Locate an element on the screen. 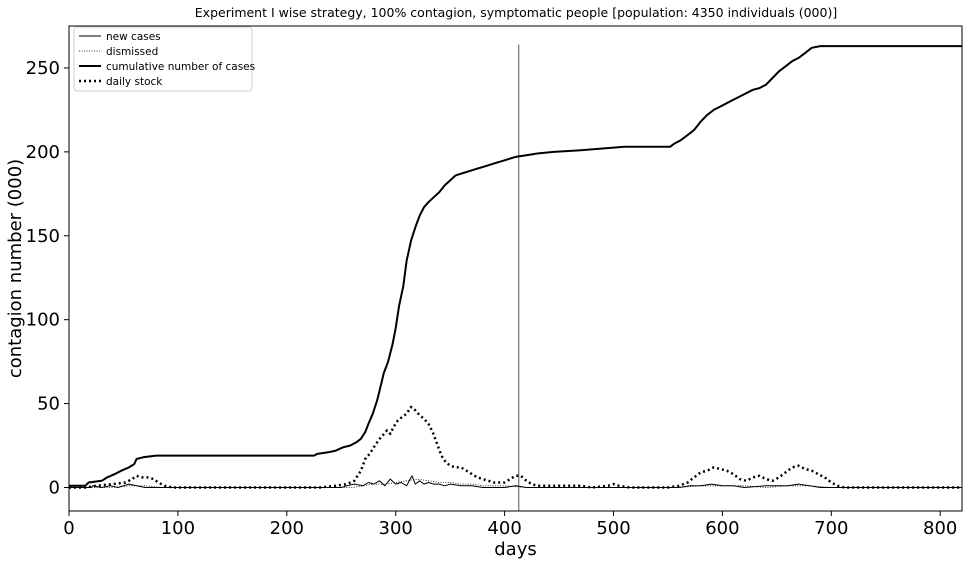  series-line-new-cases is located at coordinates (515, 481).